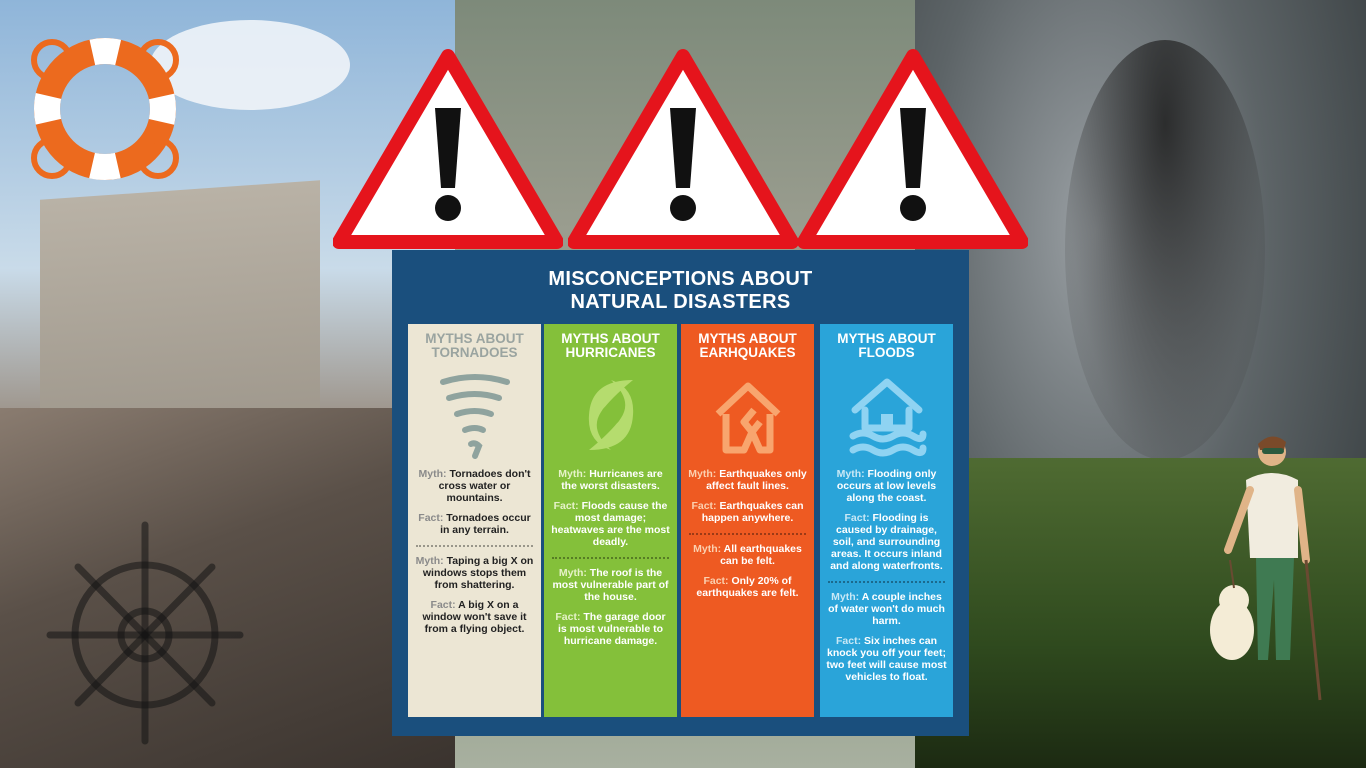 The image size is (1366, 768). What do you see at coordinates (485, 524) in the screenshot?
I see `fact-text: Tornadoes occur in any terrain.` at bounding box center [485, 524].